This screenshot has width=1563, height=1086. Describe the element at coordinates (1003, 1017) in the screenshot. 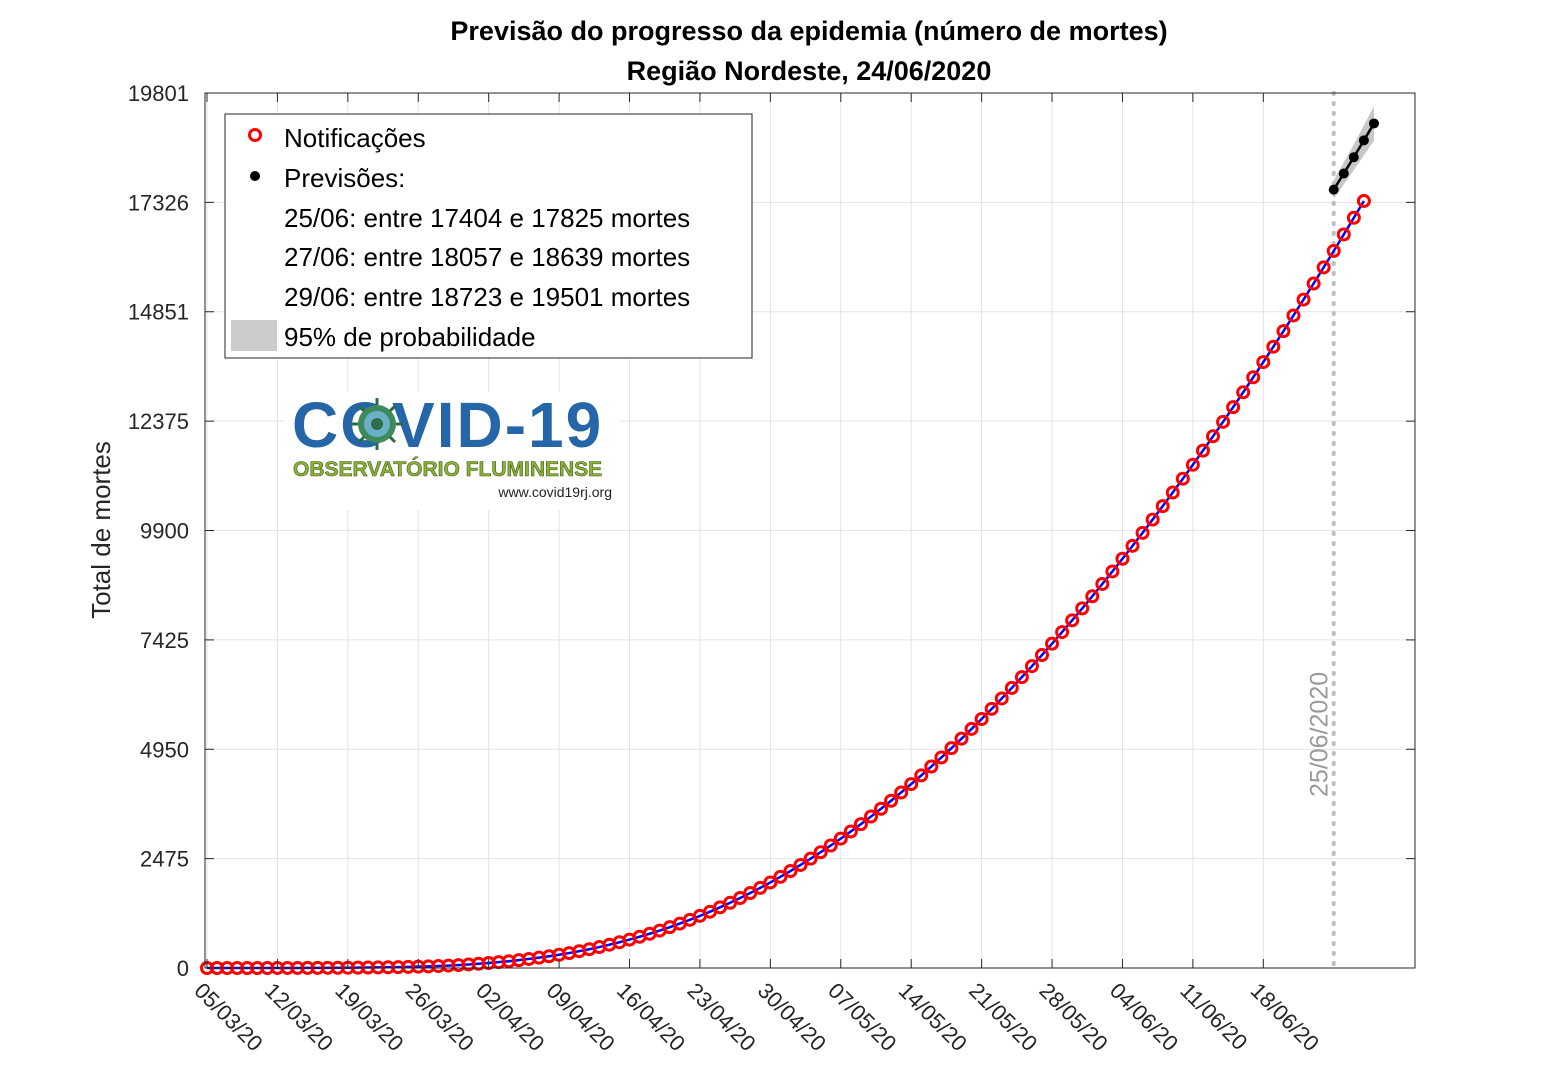

I see `x-tick-label: 21/05/20` at that location.